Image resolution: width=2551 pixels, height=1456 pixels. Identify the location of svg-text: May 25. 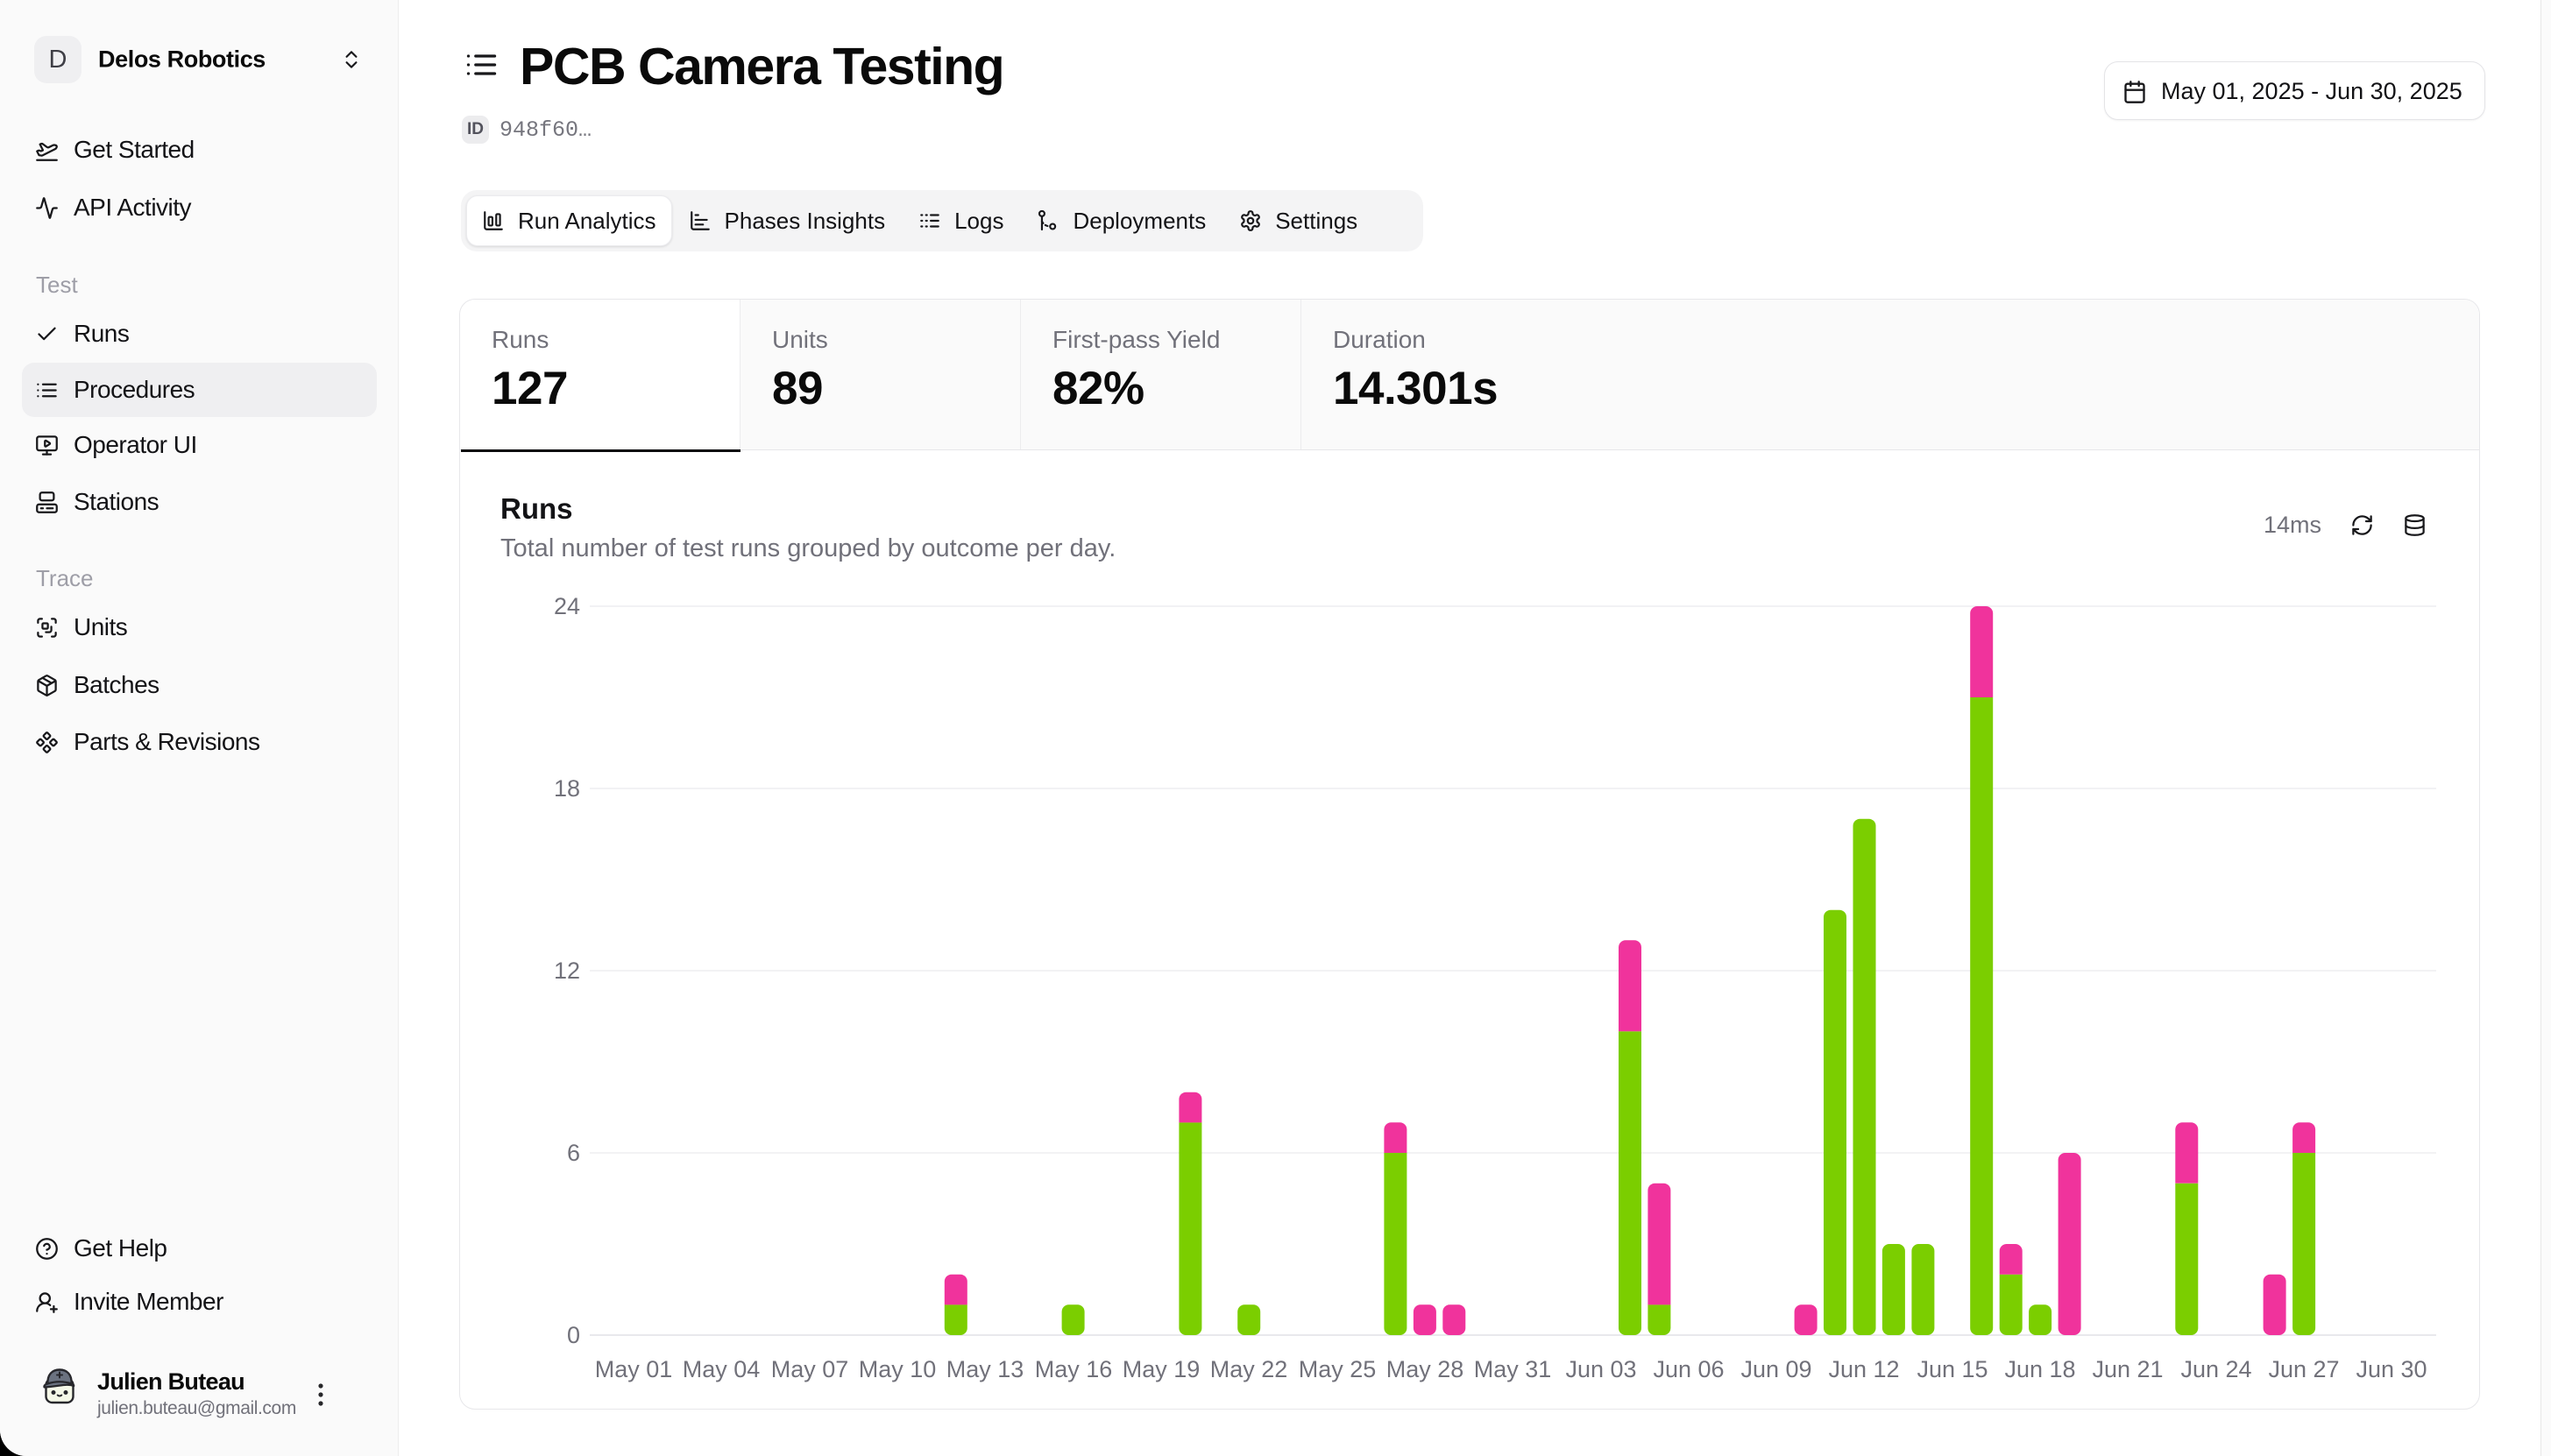
(1338, 1369).